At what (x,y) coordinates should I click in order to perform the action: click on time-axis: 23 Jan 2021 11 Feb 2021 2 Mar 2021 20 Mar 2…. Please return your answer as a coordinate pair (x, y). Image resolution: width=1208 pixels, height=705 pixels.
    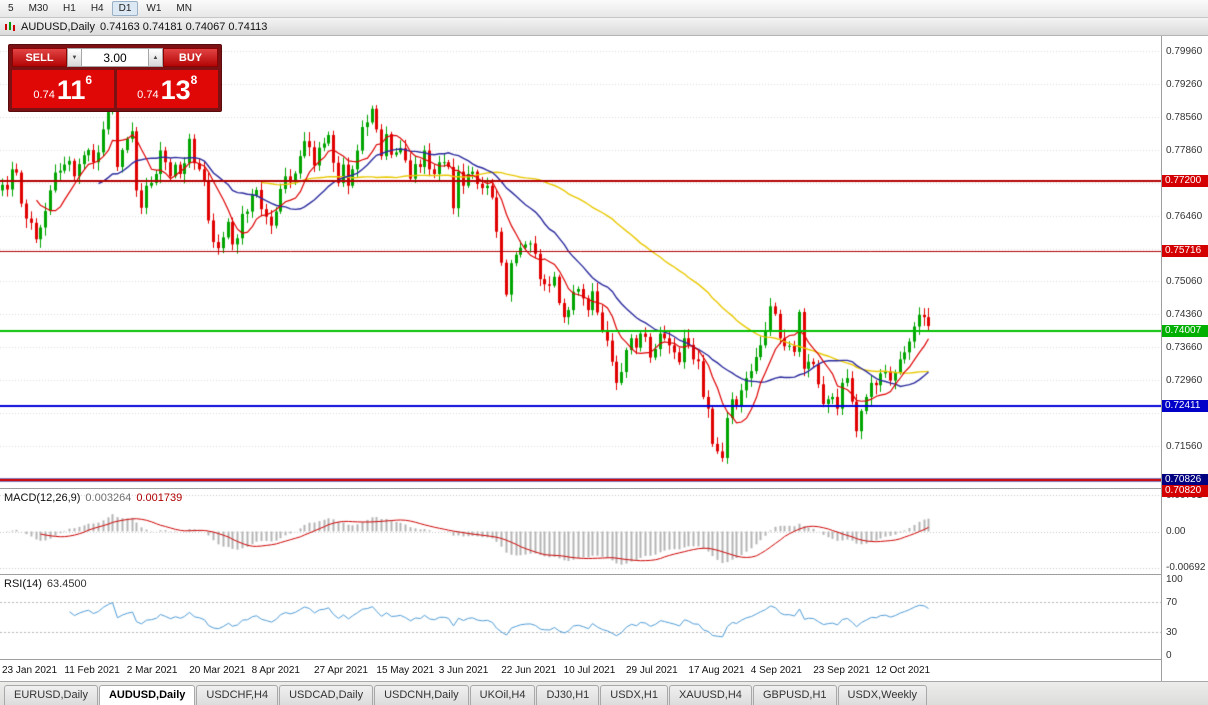
    Looking at the image, I should click on (580, 670).